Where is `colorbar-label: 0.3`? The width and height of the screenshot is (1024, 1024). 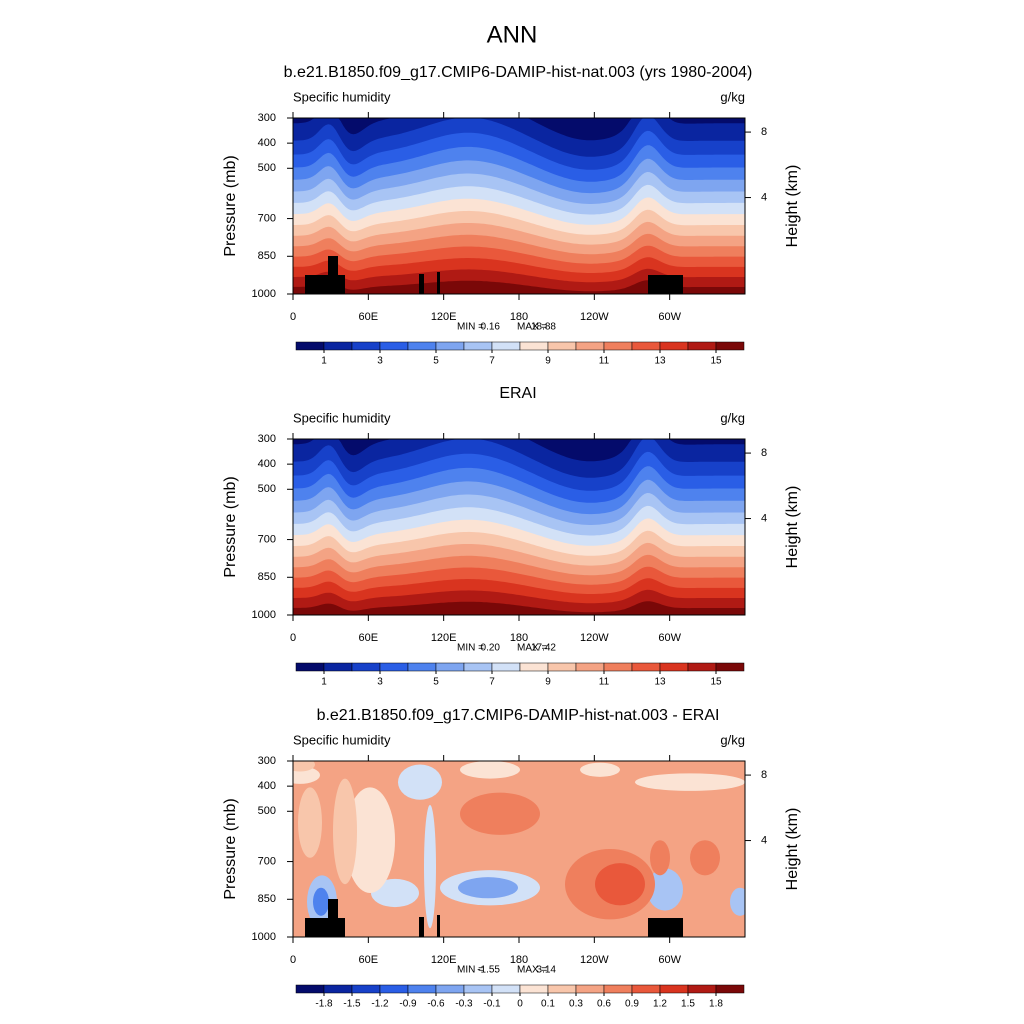
colorbar-label: 0.3 is located at coordinates (576, 1004).